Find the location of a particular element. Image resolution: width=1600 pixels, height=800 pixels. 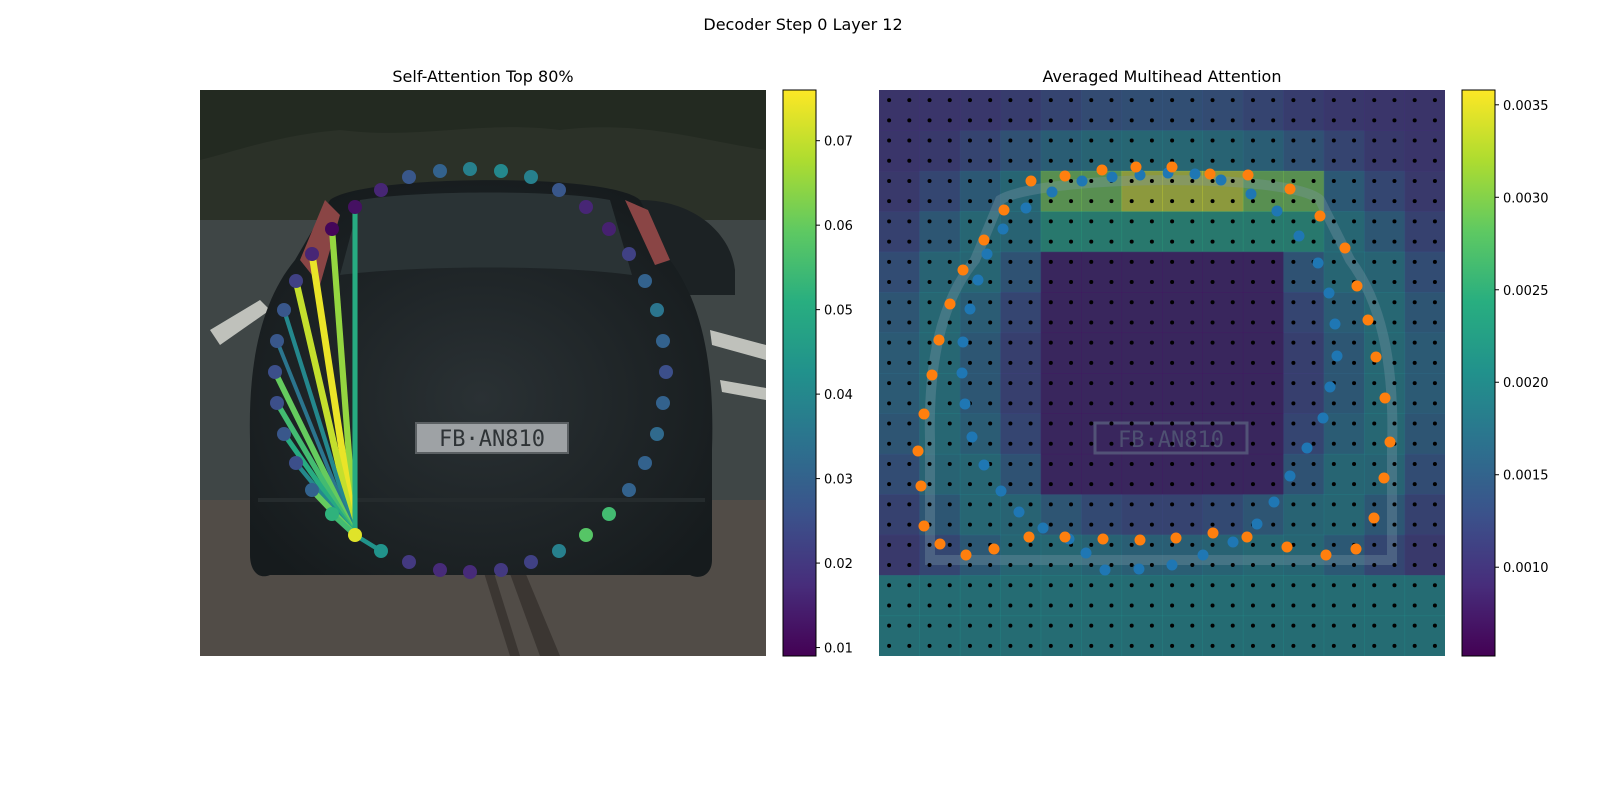

colorbar-tick-label: 0.0035 is located at coordinates (1526, 106).